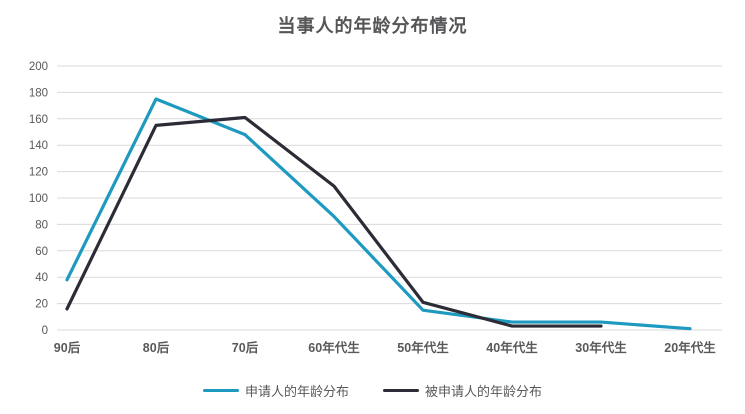 The height and width of the screenshot is (414, 745). I want to click on x-axis-category-label: 90后, so click(67, 347).